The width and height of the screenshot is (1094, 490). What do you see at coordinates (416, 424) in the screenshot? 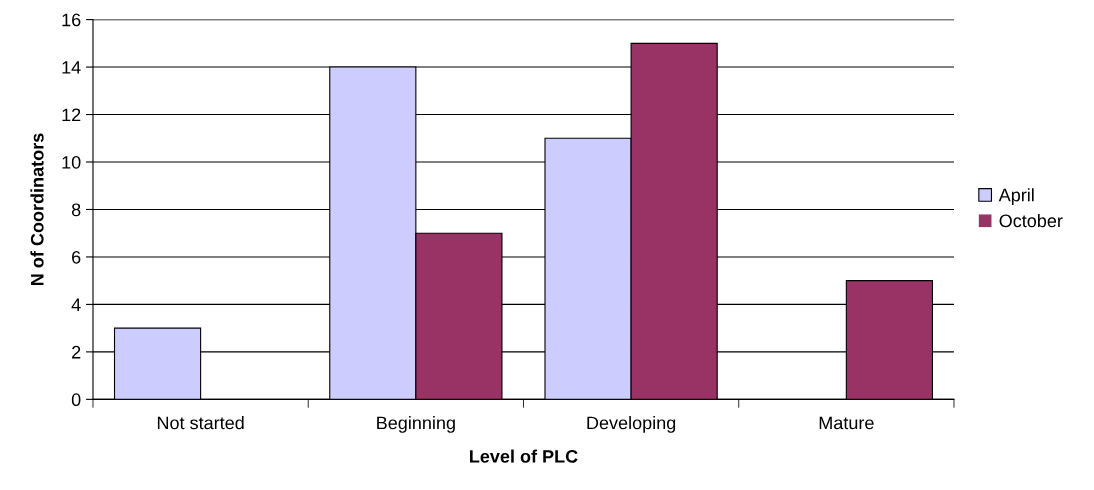
I see `x-tick-label: Beginning` at bounding box center [416, 424].